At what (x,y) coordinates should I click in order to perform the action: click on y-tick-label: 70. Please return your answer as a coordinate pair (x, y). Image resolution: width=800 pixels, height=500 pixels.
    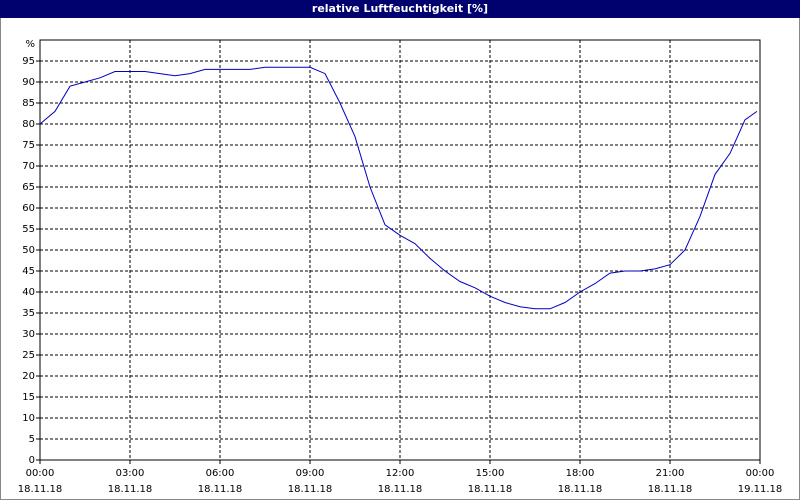
    Looking at the image, I should click on (28, 166).